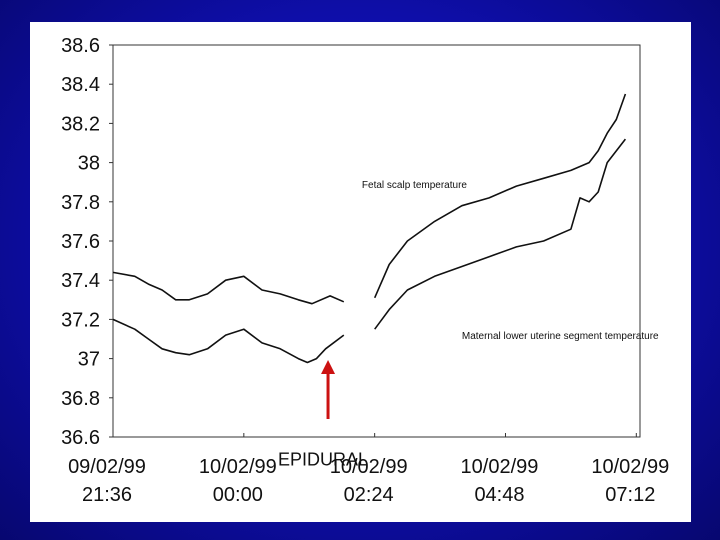 This screenshot has height=540, width=720. I want to click on x-tick-date-label: 09/02/99, so click(107, 467).